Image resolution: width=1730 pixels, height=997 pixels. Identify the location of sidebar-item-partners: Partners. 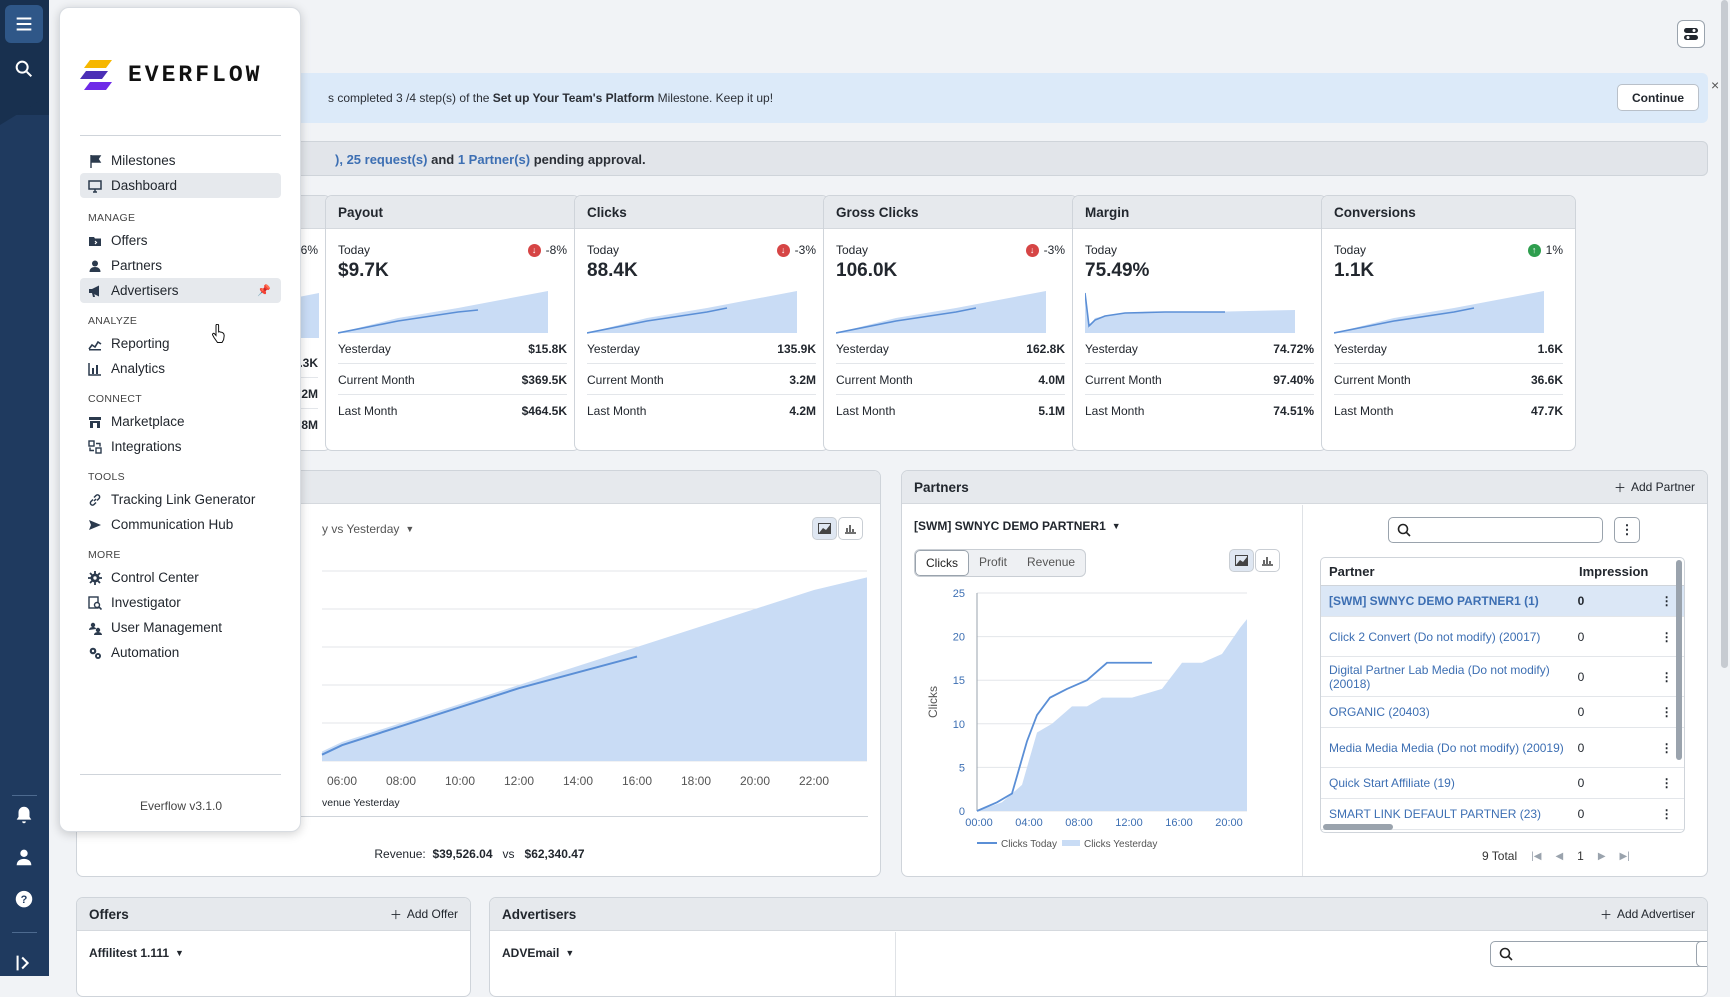
(180, 265).